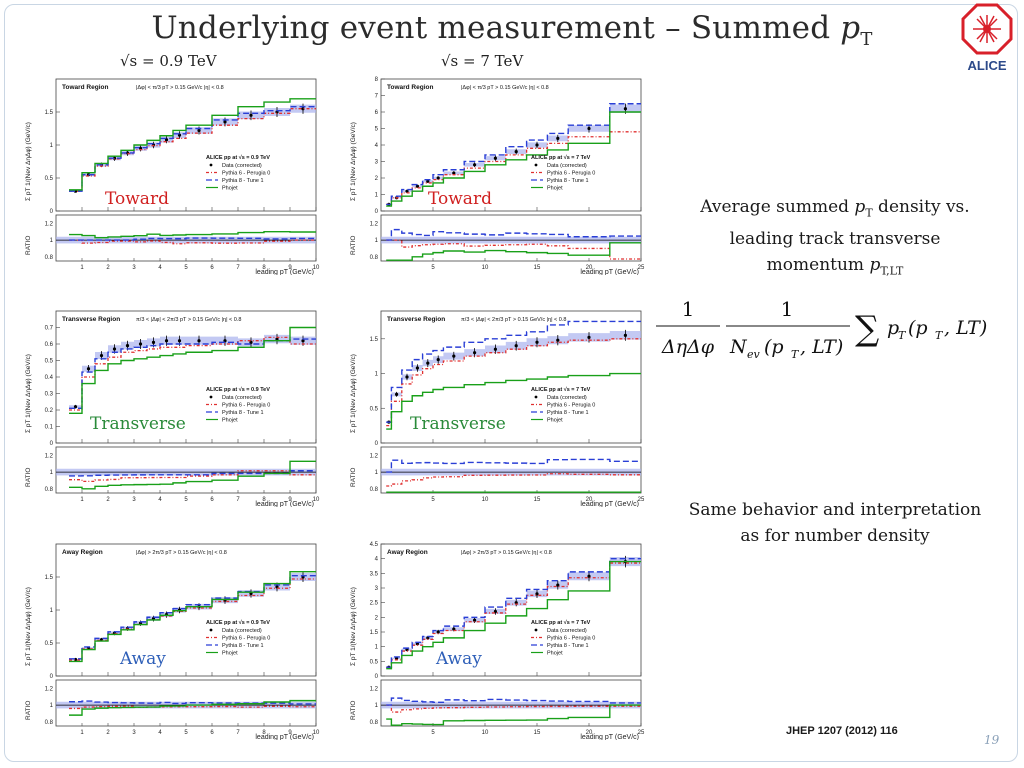 The image size is (1024, 768). I want to click on formula-den2-lt: , LT), so click(821, 347).